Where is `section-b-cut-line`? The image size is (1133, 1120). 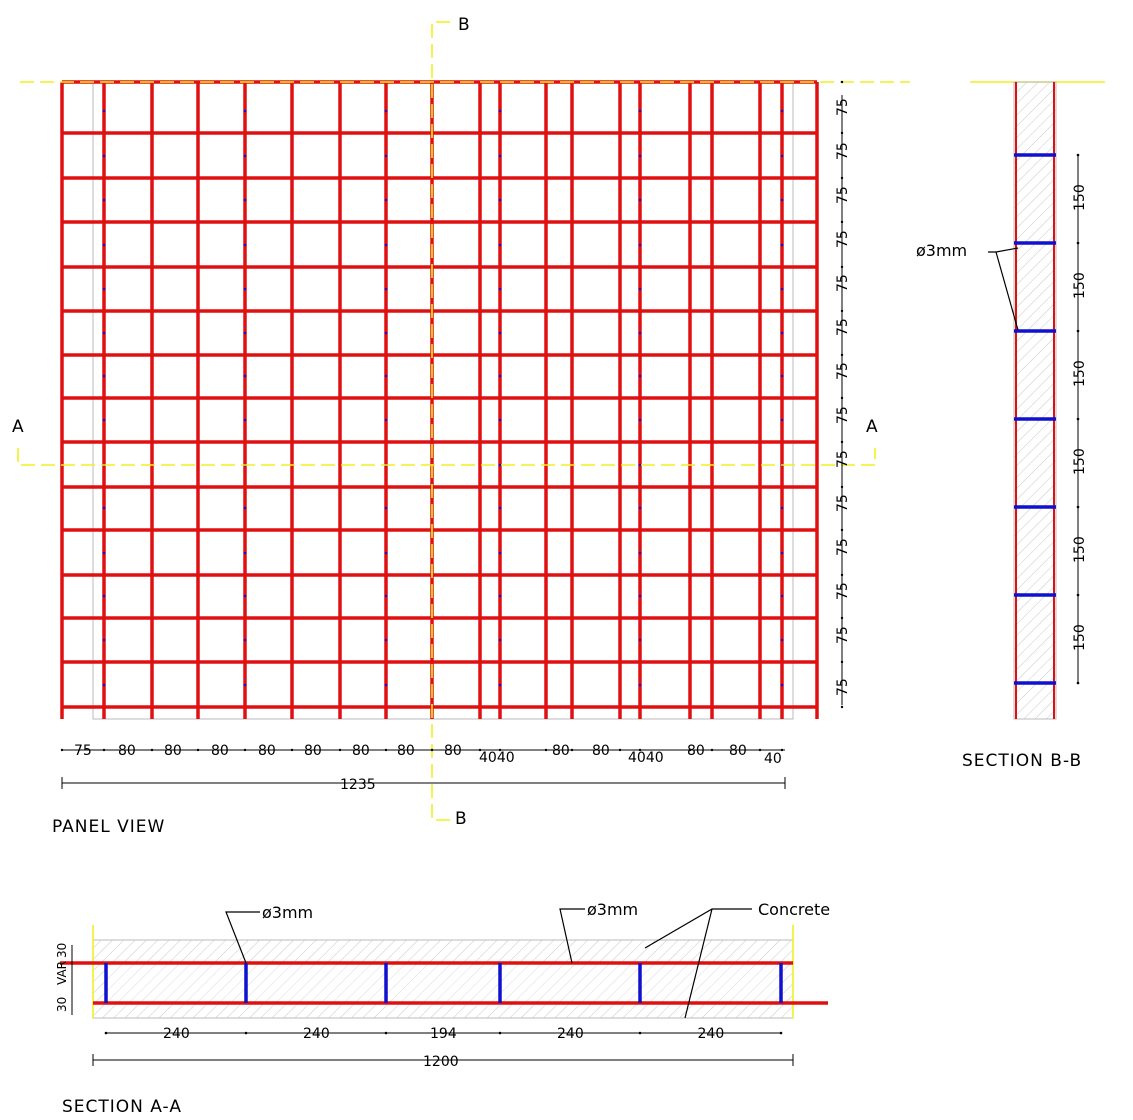 section-b-cut-line is located at coordinates (440, 421).